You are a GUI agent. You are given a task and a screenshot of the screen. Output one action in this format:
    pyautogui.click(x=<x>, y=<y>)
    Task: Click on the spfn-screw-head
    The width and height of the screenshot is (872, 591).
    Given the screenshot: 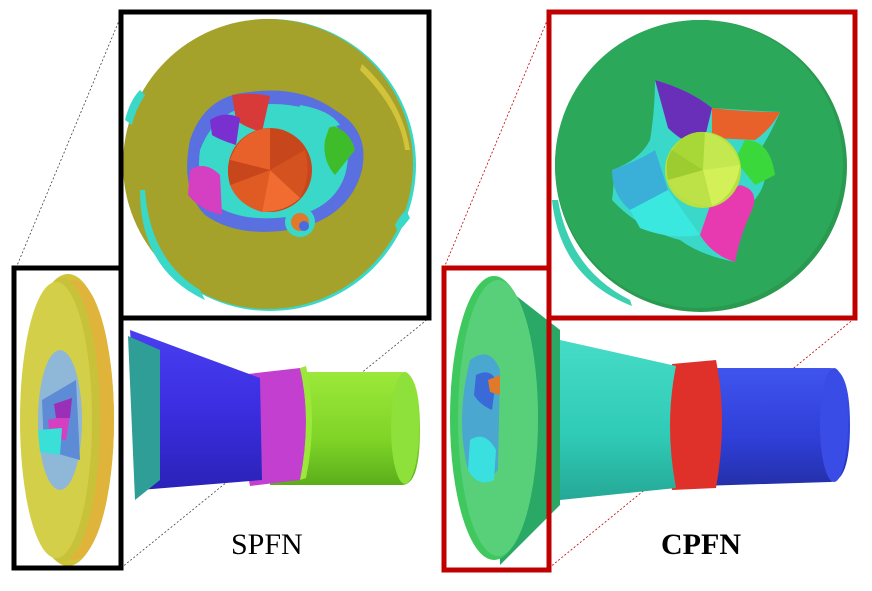 What is the action you would take?
    pyautogui.click(x=67, y=420)
    